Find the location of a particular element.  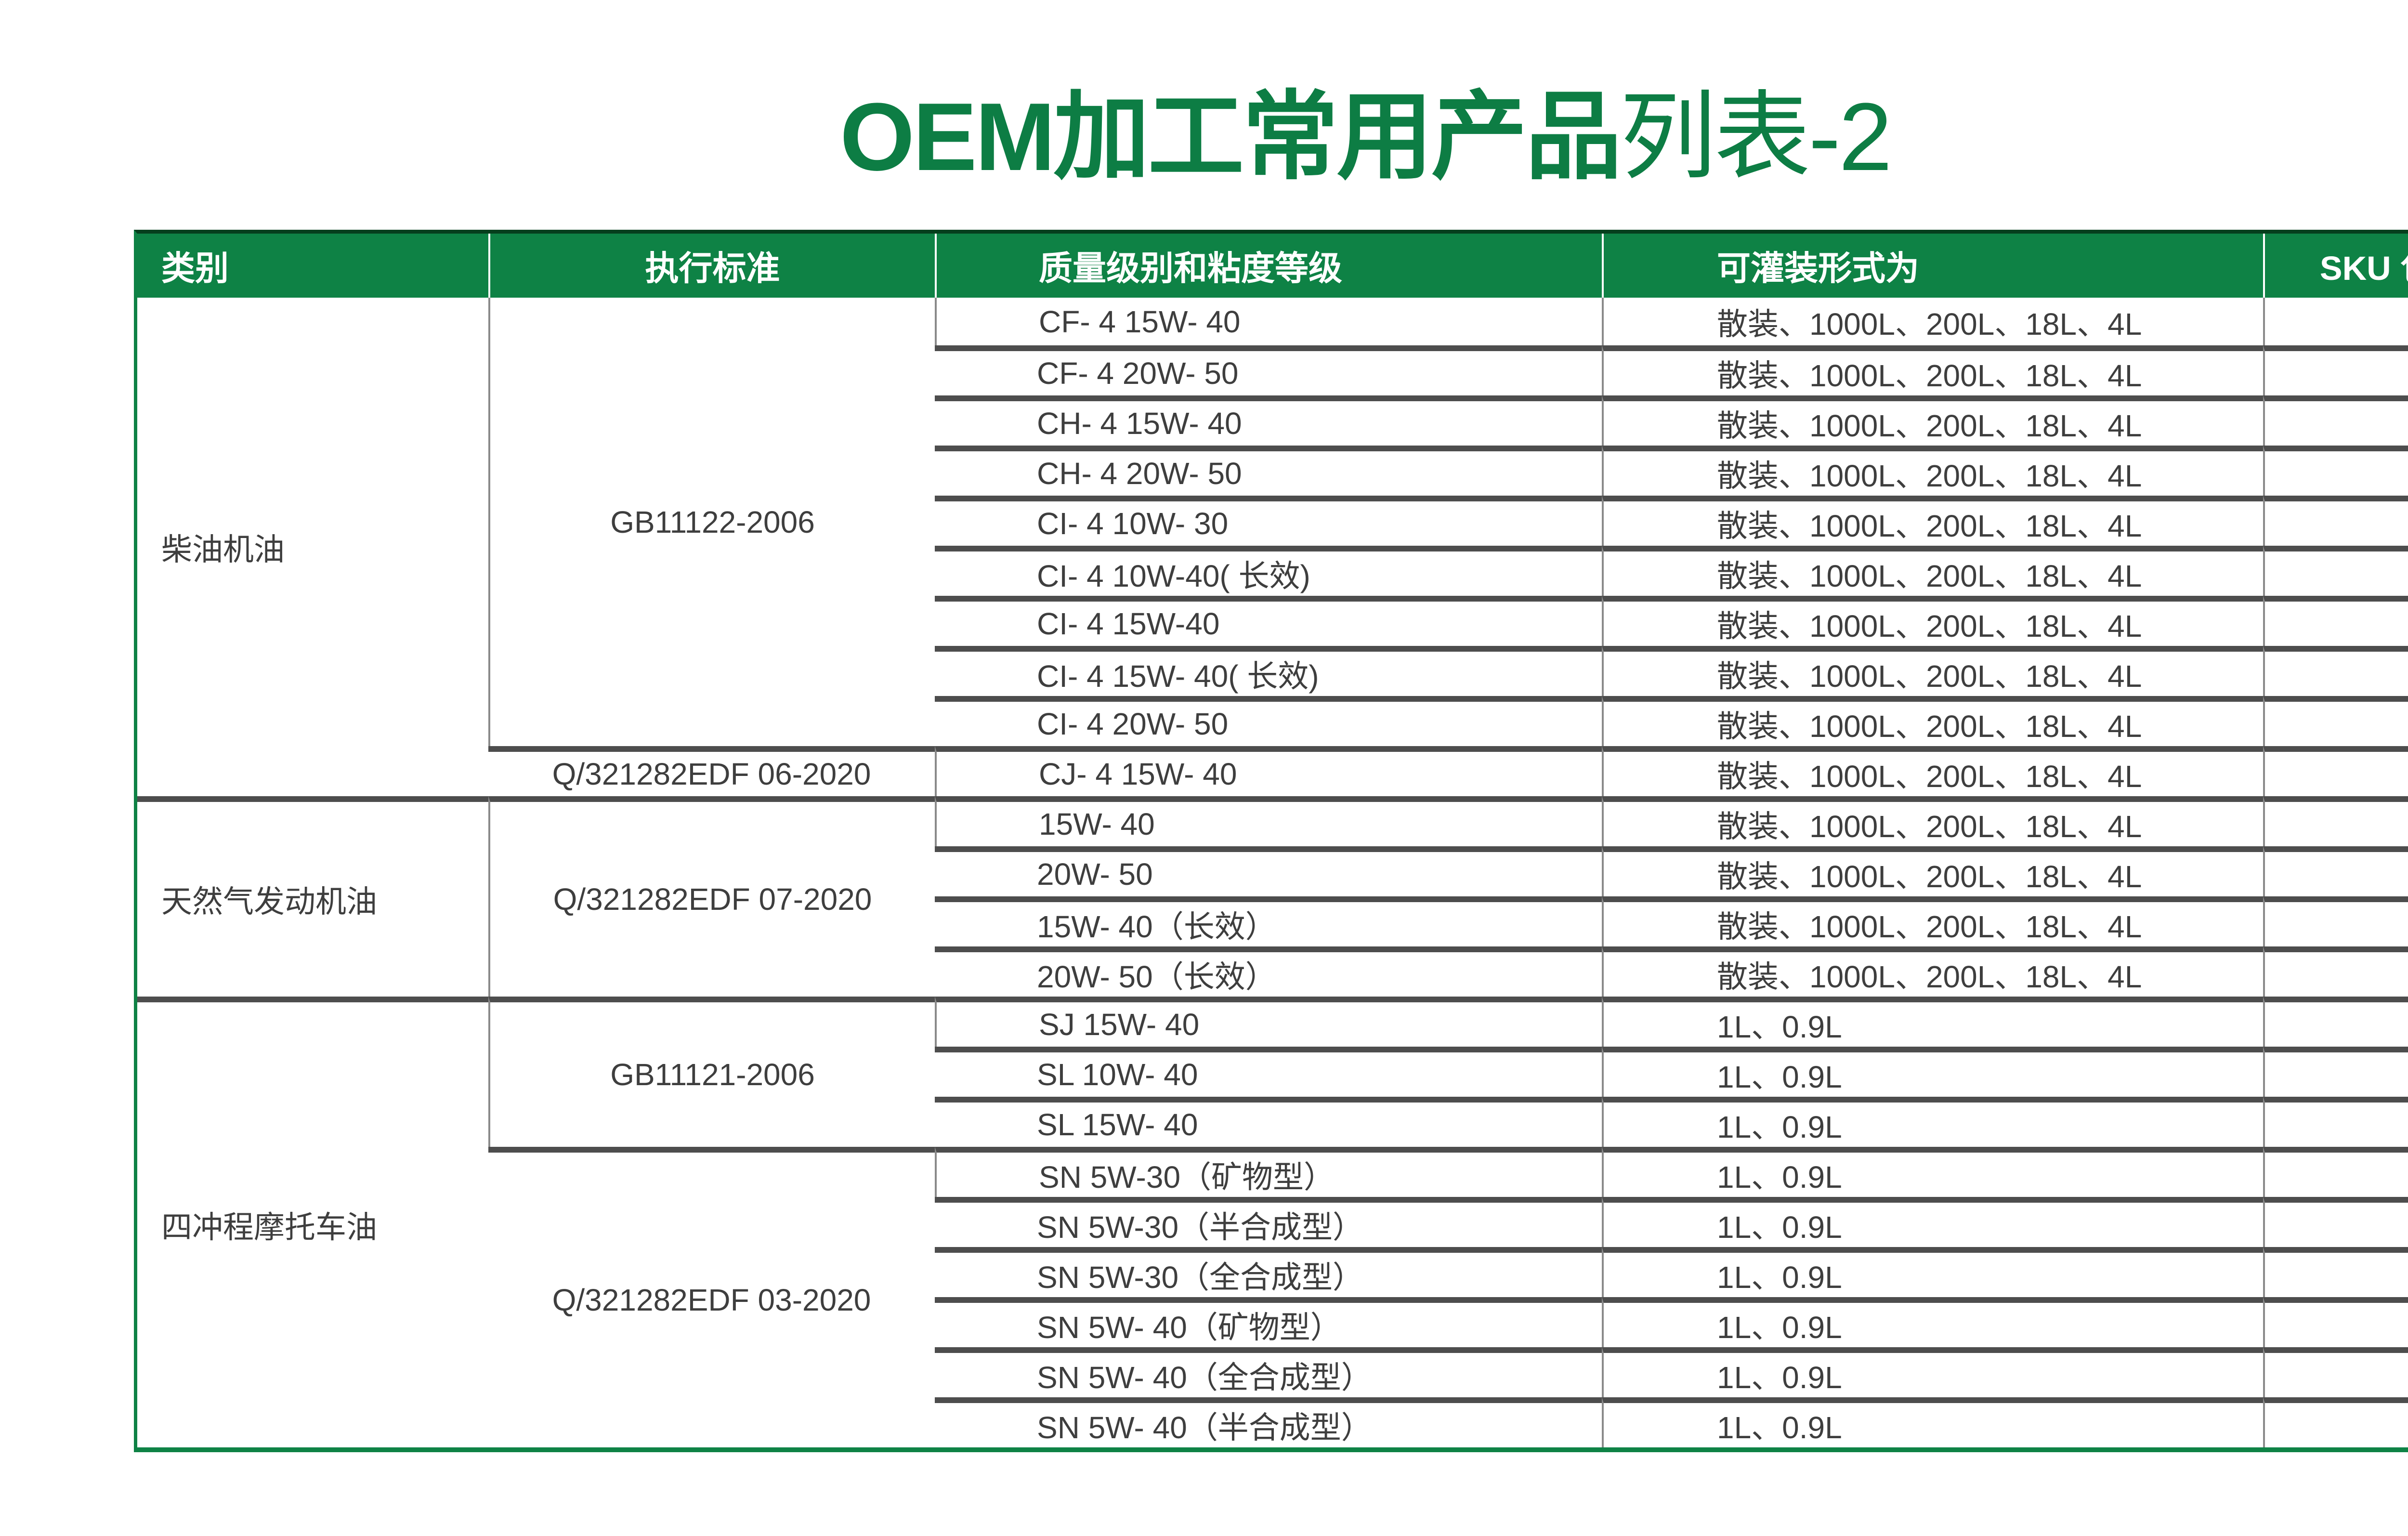

grade-cell: SN 5W- 40（半合成型） is located at coordinates (1268, 1422).